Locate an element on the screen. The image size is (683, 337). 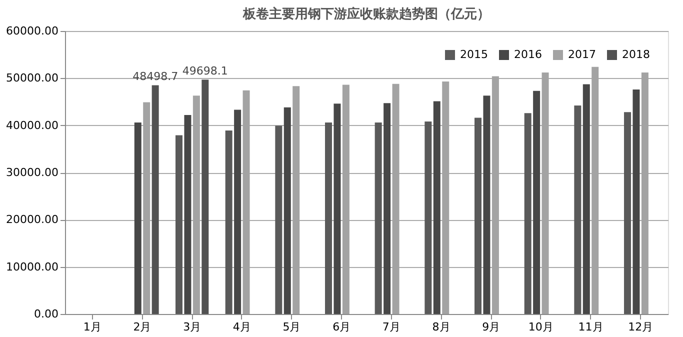
x-tick-label: 11月 is located at coordinates (591, 327).